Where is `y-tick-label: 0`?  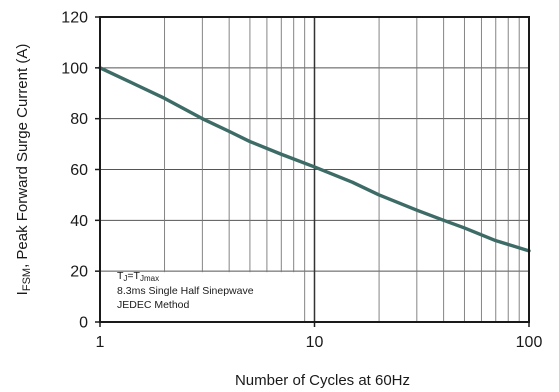 y-tick-label: 0 is located at coordinates (83, 323).